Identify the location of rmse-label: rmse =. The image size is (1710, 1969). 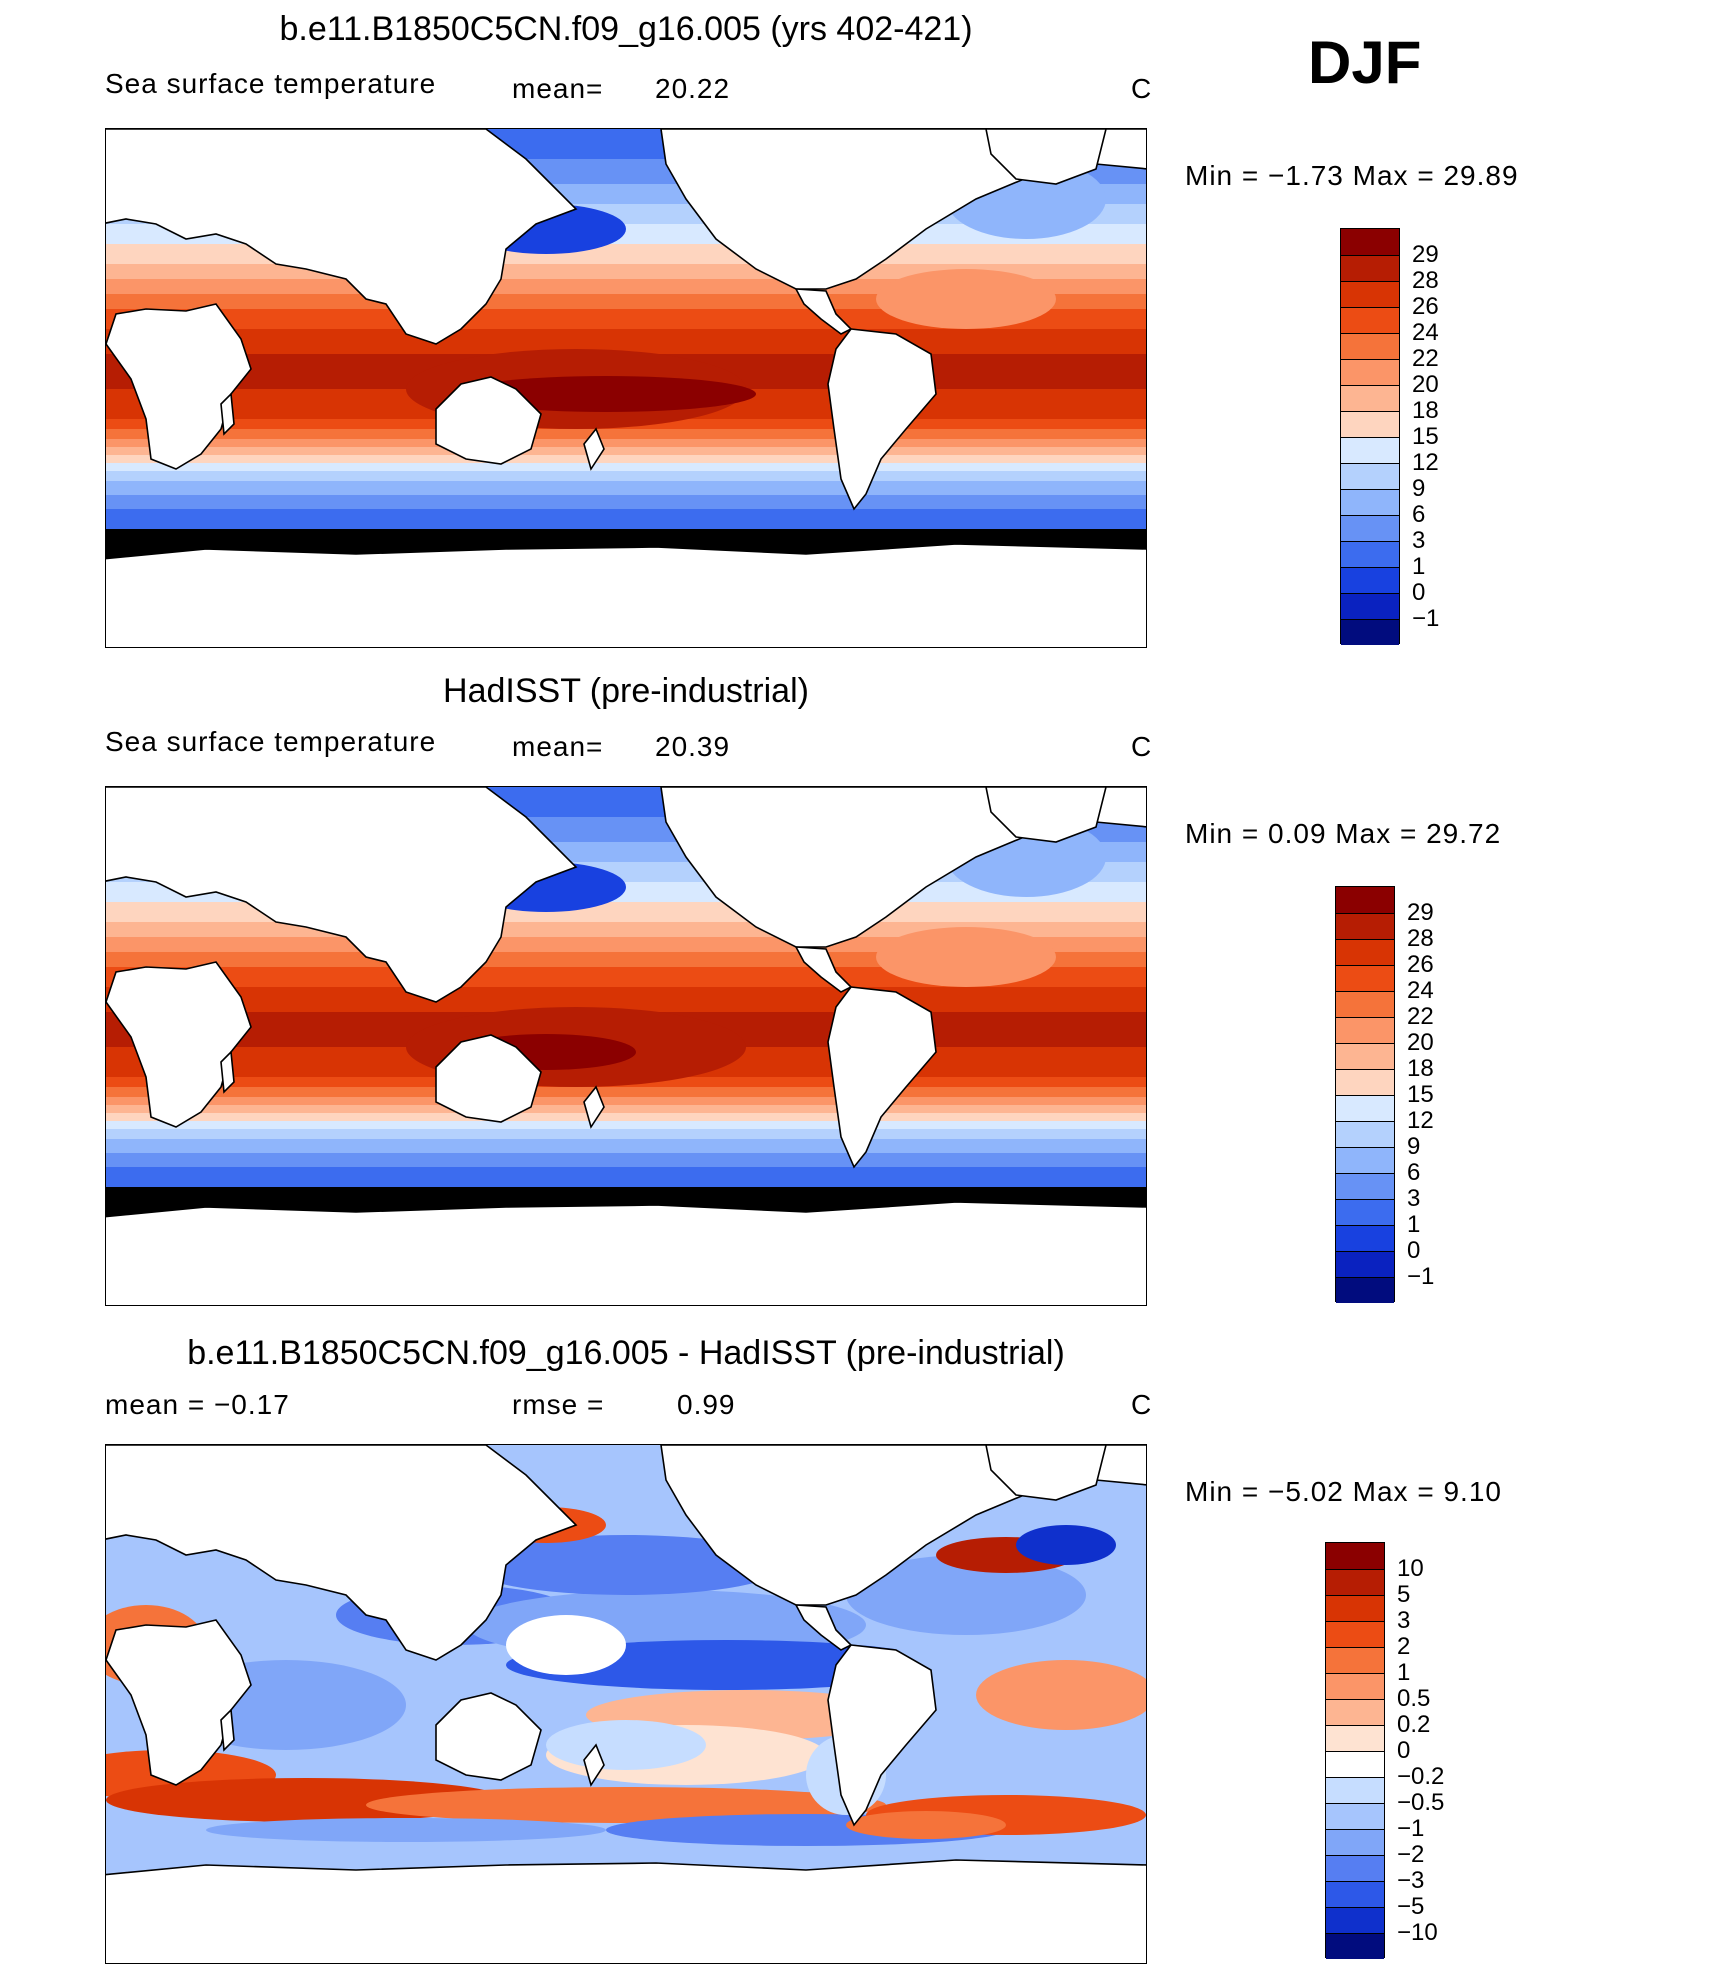
(558, 1404).